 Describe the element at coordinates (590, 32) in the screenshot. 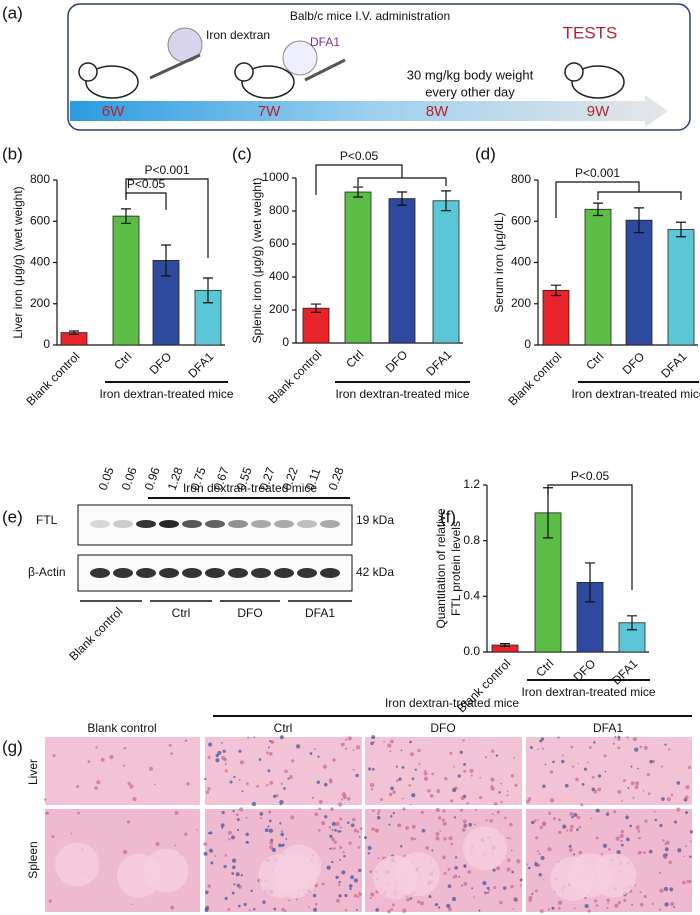

I see `tests-label: TESTS` at that location.